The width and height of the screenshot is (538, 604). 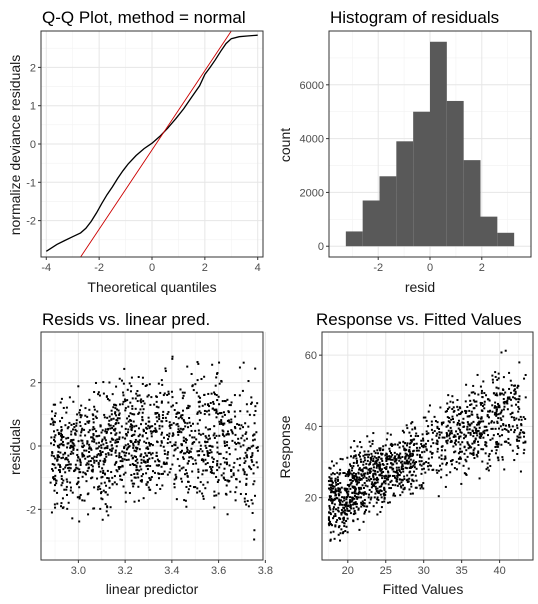 What do you see at coordinates (151, 143) in the screenshot?
I see `qq-sample-line` at bounding box center [151, 143].